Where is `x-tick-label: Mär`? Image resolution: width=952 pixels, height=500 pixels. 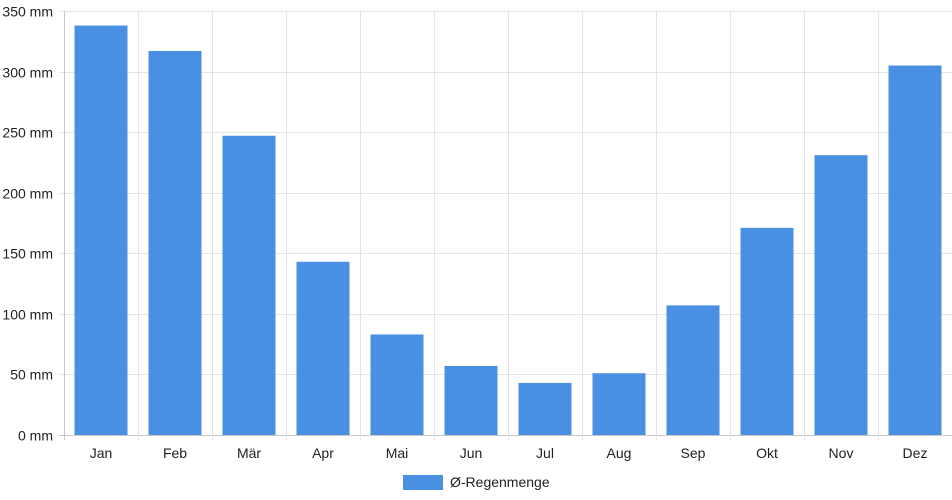
x-tick-label: Mär is located at coordinates (249, 453).